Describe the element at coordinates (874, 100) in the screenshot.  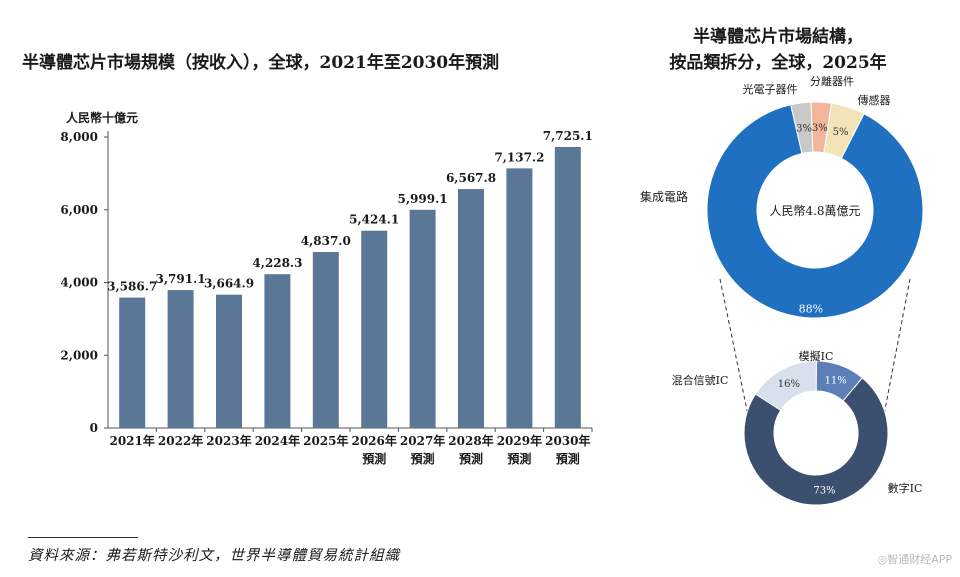
I see `slice-name-label: 傳感器` at that location.